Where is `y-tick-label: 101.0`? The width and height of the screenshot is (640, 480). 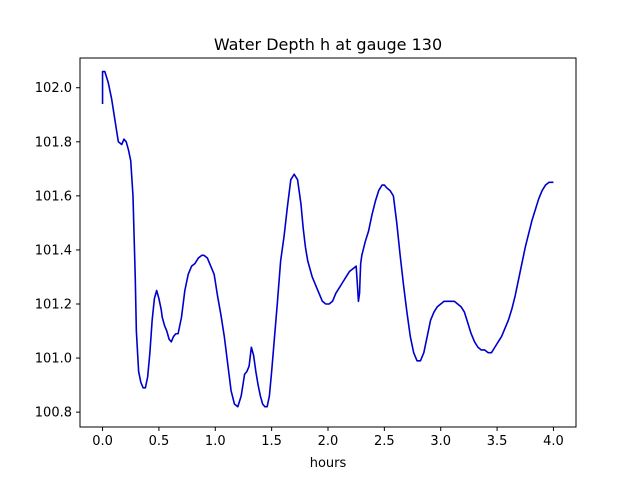
y-tick-label: 101.0 is located at coordinates (53, 359).